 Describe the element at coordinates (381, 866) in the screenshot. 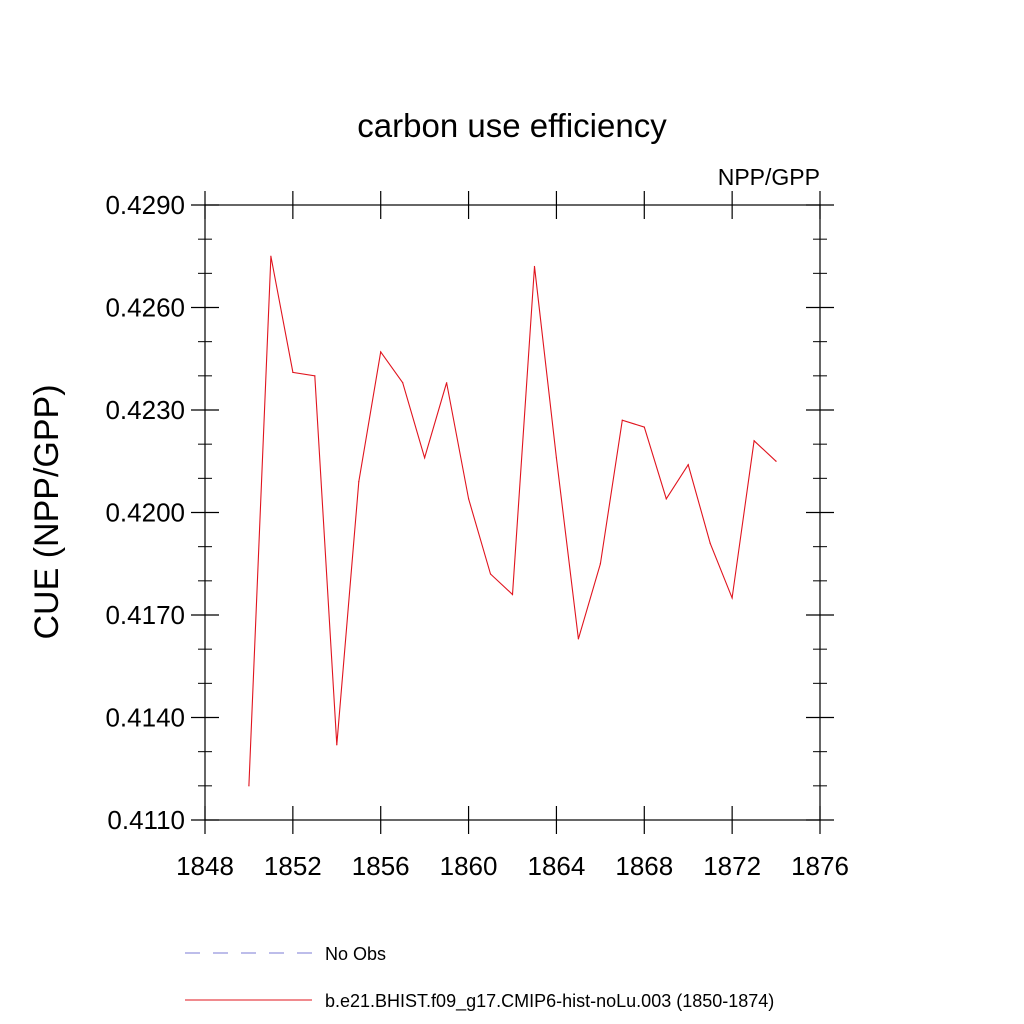

I see `x-tick-label: 1856` at that location.